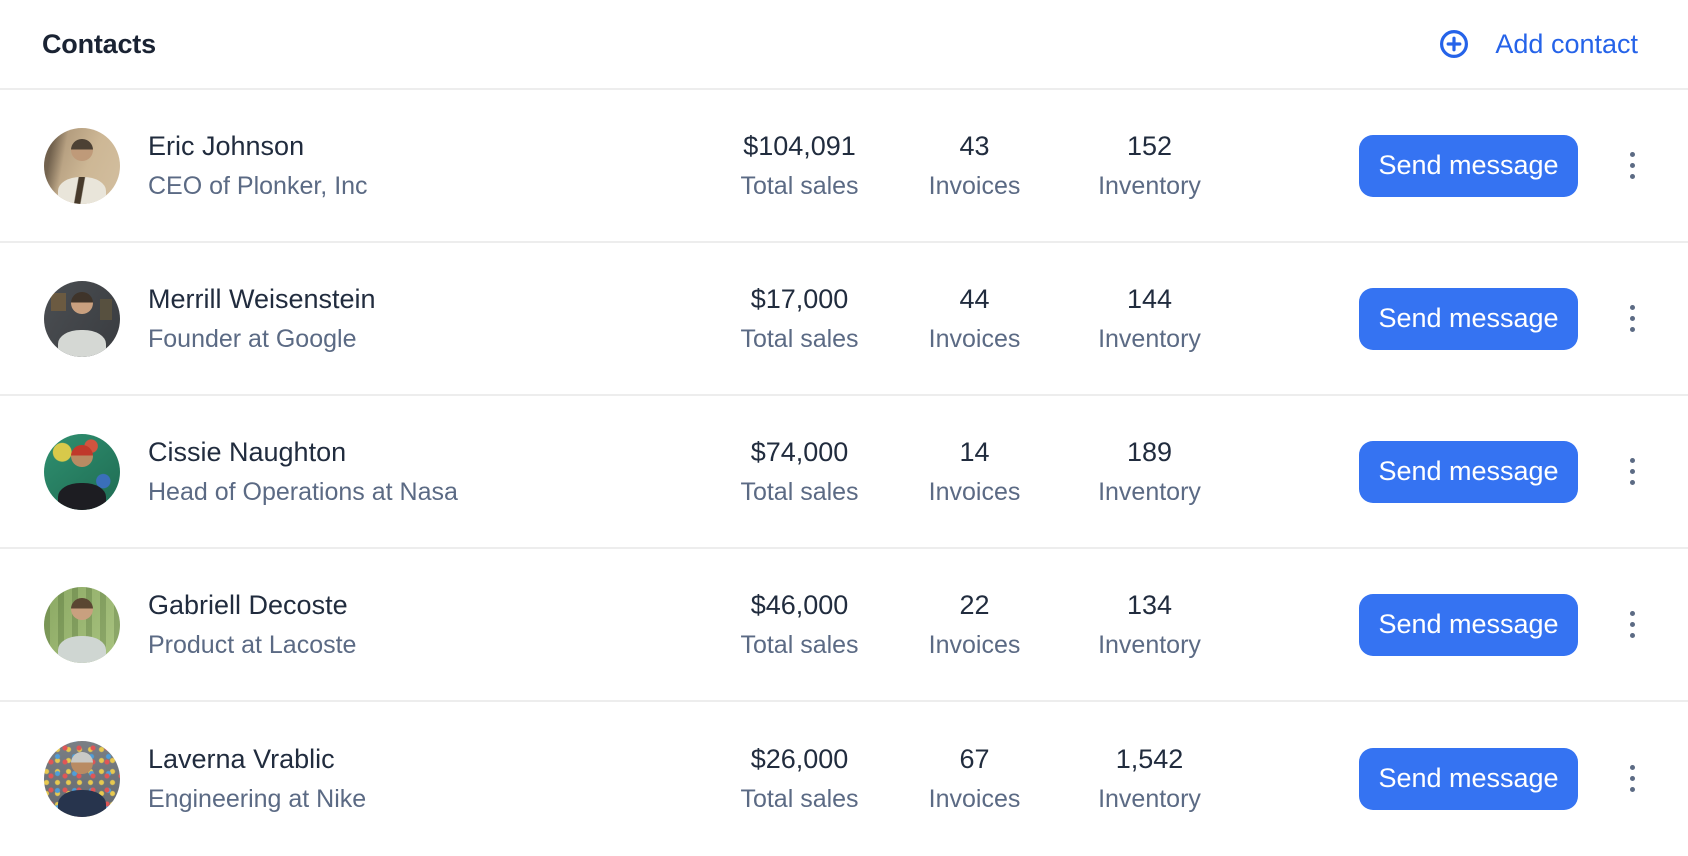 The width and height of the screenshot is (1688, 856). I want to click on total-sales-stat: $104,091 Total sales, so click(799, 166).